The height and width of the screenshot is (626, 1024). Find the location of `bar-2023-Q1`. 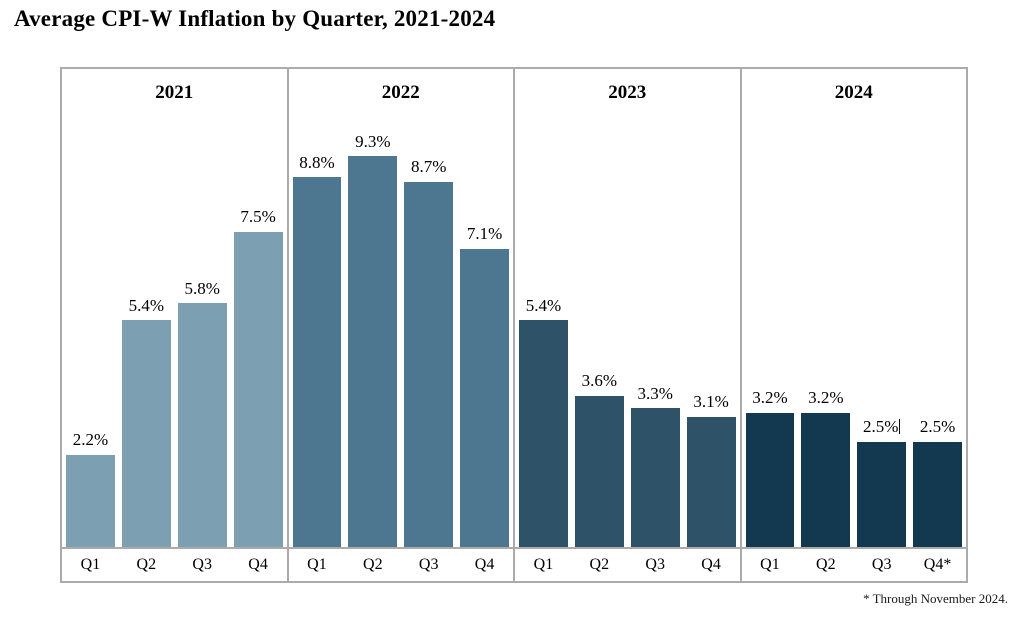

bar-2023-Q1 is located at coordinates (543, 433).